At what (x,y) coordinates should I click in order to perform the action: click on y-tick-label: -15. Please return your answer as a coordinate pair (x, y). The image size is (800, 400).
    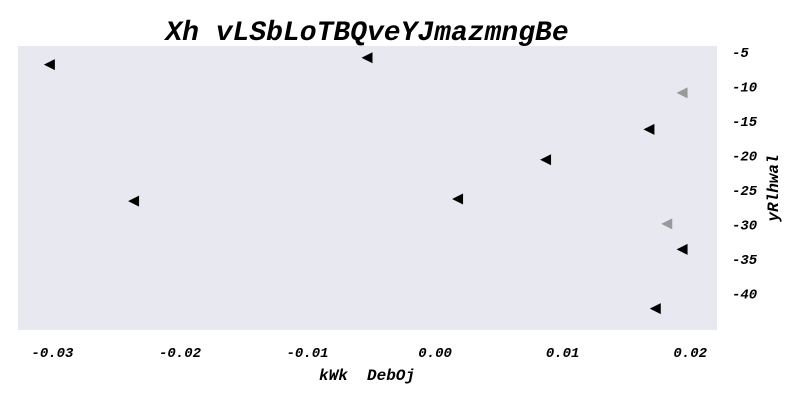
    Looking at the image, I should click on (745, 123).